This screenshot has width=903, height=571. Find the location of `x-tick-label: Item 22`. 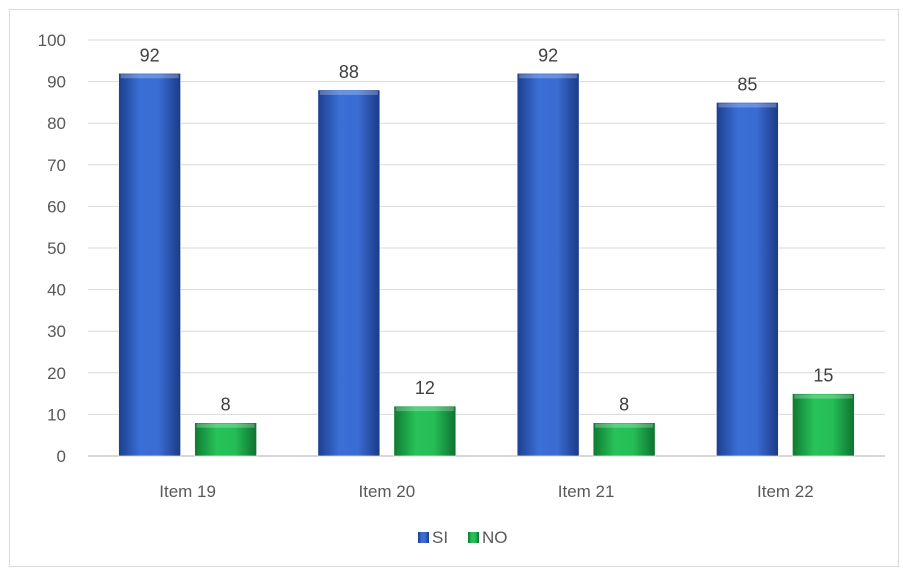

x-tick-label: Item 22 is located at coordinates (785, 491).